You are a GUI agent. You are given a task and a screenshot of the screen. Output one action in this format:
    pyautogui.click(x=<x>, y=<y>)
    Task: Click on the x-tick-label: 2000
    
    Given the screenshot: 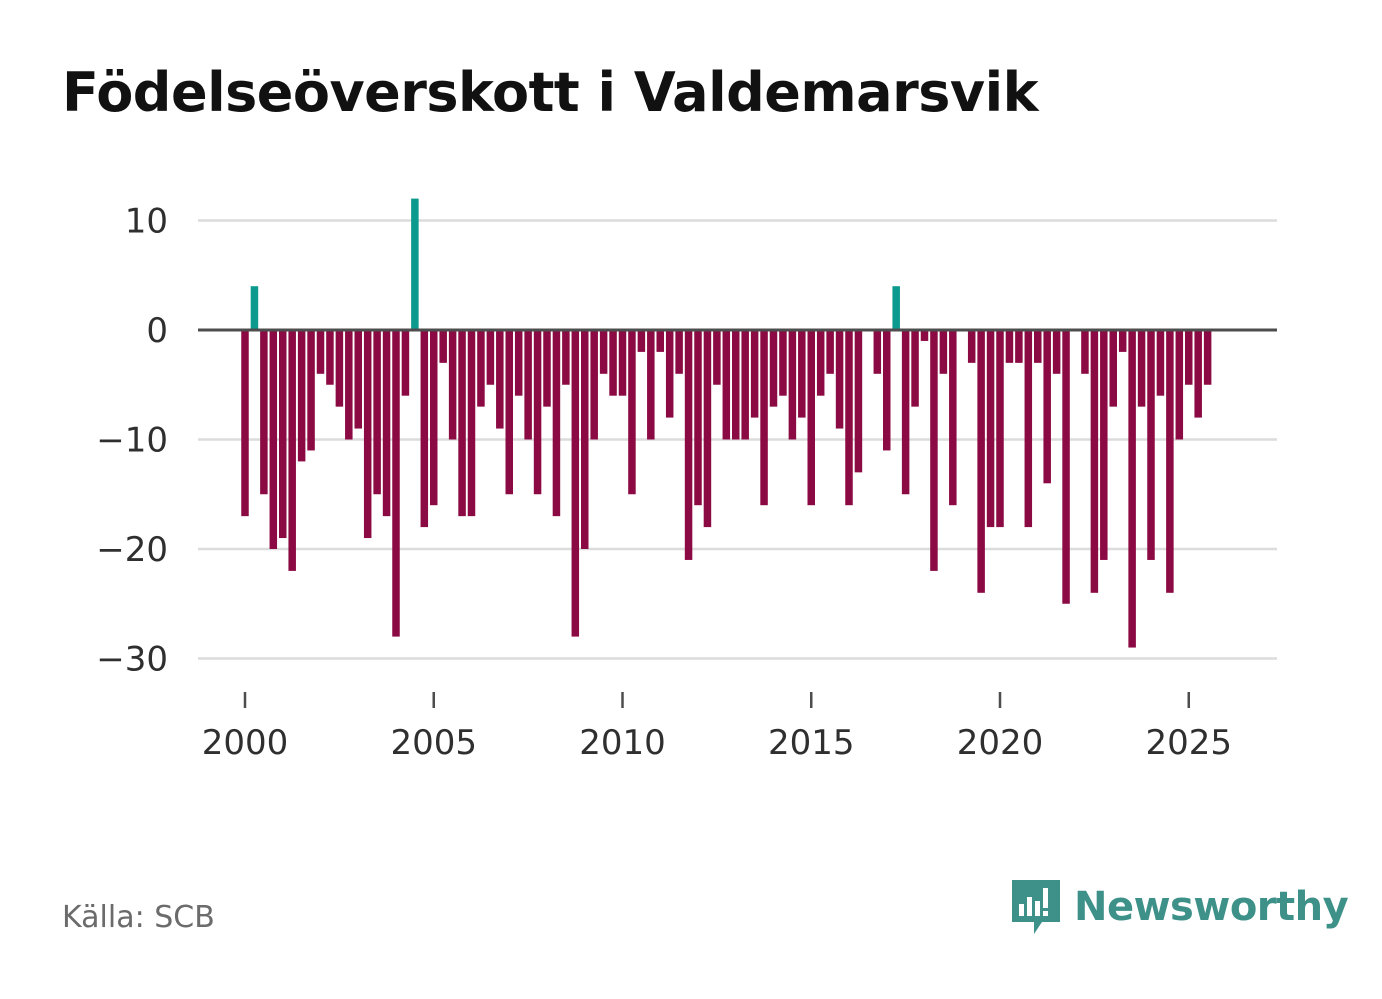 What is the action you would take?
    pyautogui.click(x=245, y=743)
    